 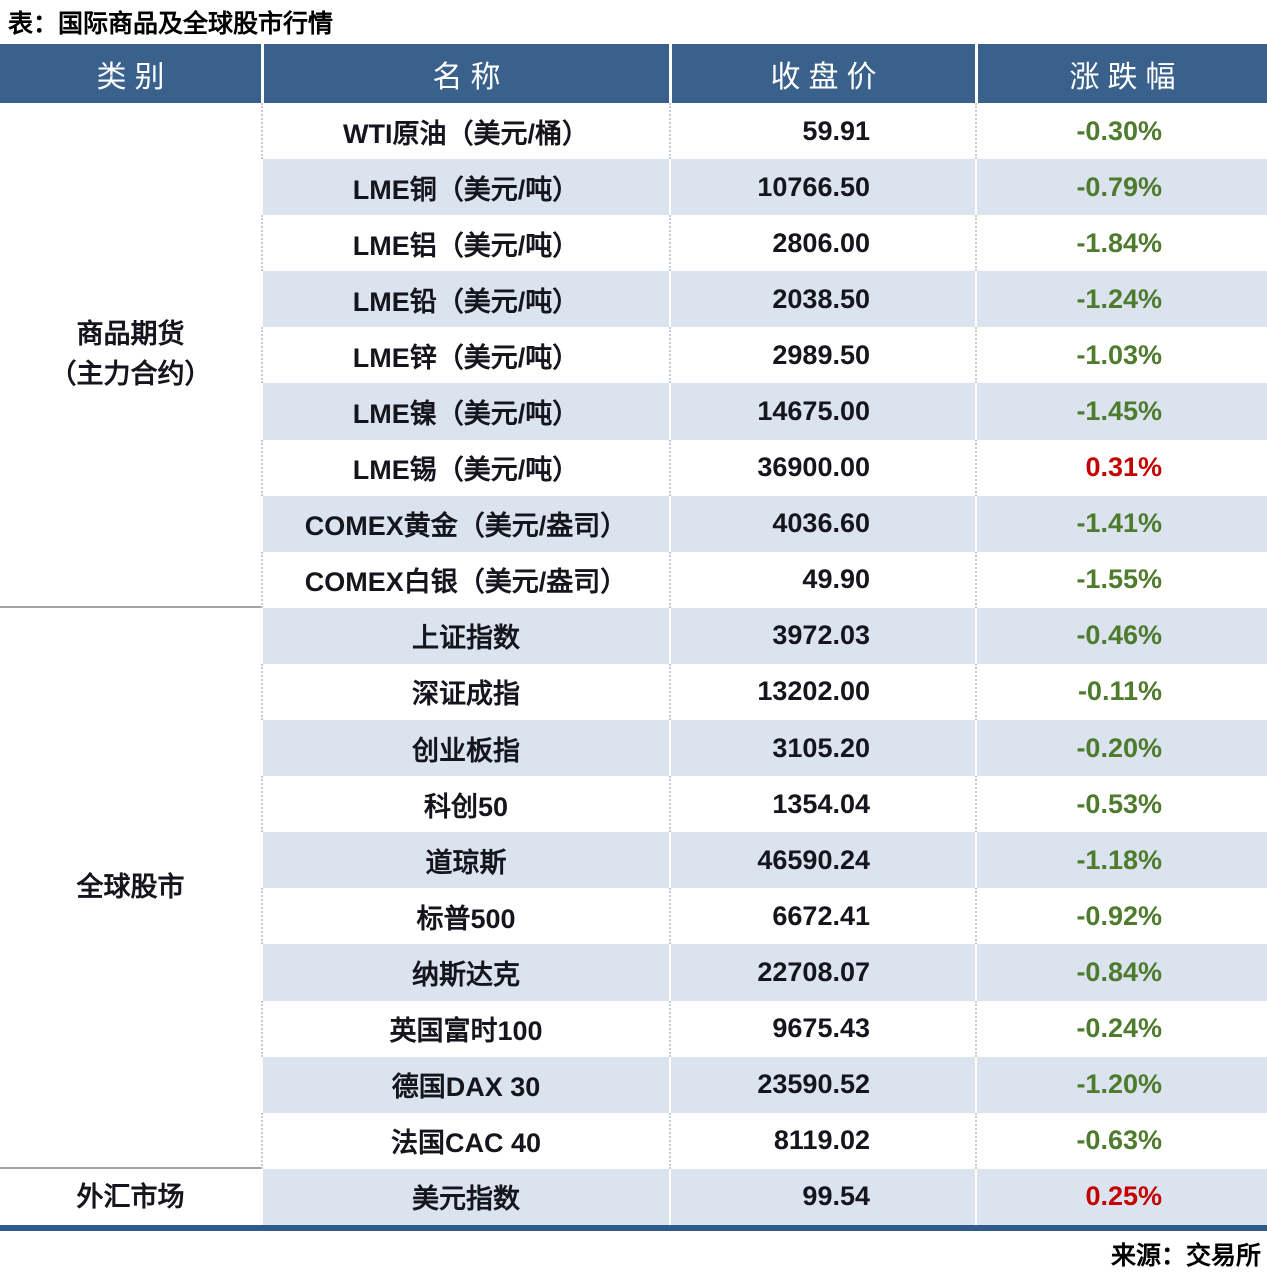 I want to click on close-cell: 99.54, so click(x=822, y=1196).